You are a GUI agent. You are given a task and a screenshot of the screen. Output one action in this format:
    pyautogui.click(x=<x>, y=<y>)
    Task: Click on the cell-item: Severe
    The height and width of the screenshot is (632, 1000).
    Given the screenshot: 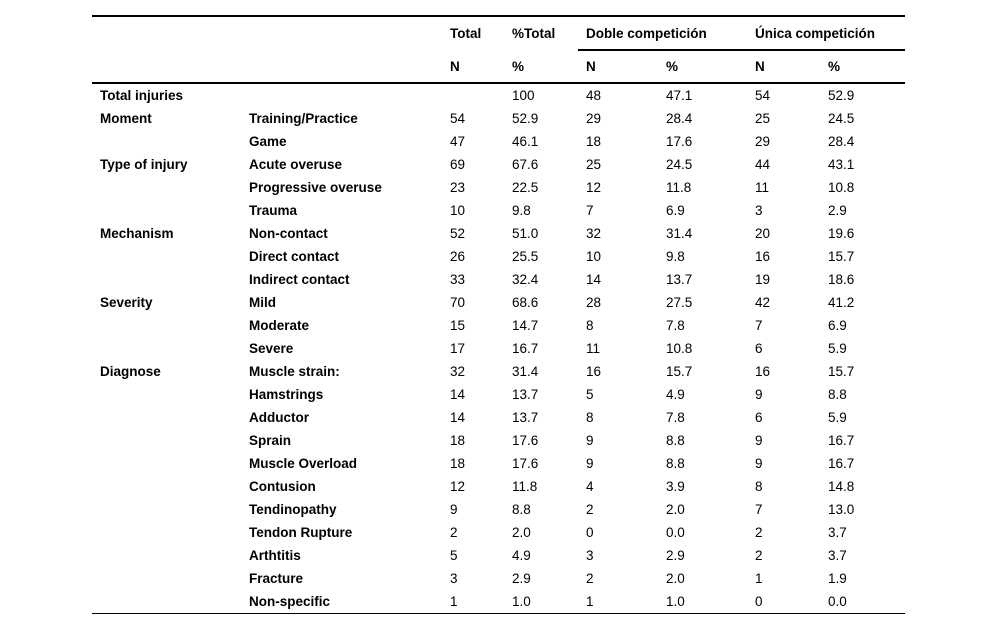 What is the action you would take?
    pyautogui.click(x=271, y=348)
    